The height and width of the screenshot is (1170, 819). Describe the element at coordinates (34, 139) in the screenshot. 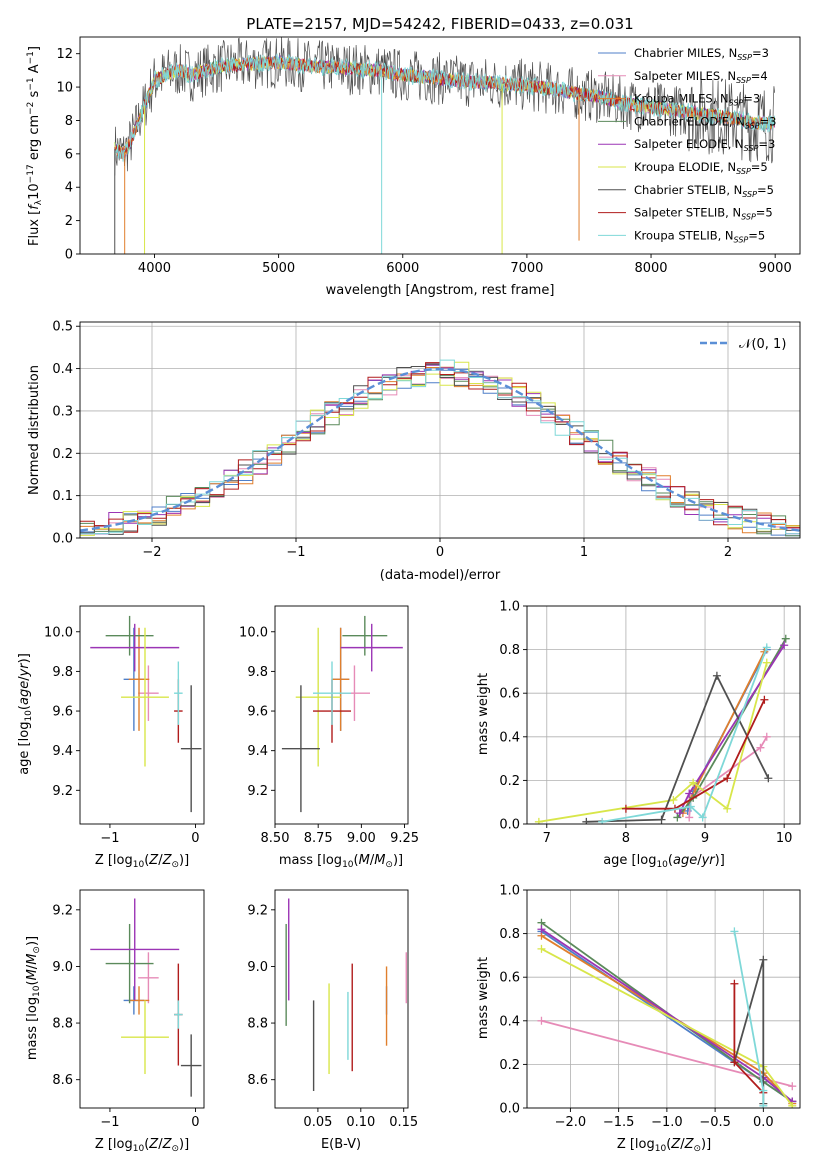

I see `label-part: erg cm` at that location.